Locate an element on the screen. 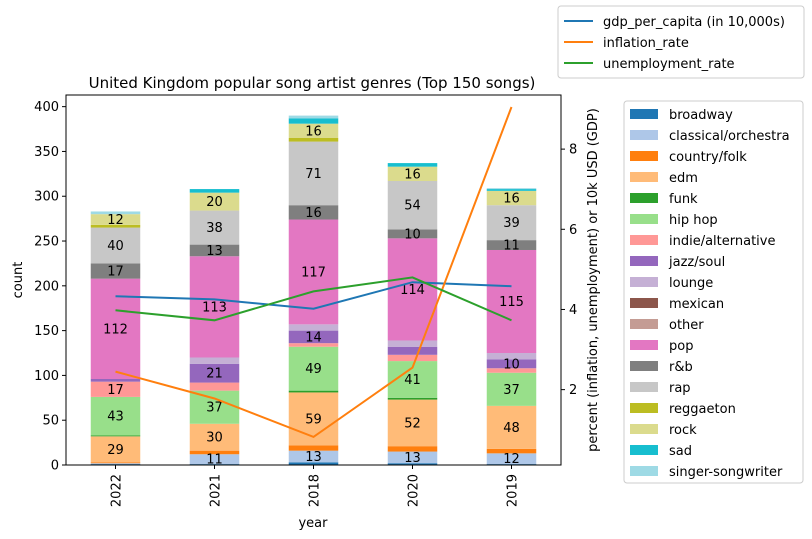 This screenshot has width=812, height=539. x-axis: 2022 2021 2018 2020 2019 is located at coordinates (315, 486).